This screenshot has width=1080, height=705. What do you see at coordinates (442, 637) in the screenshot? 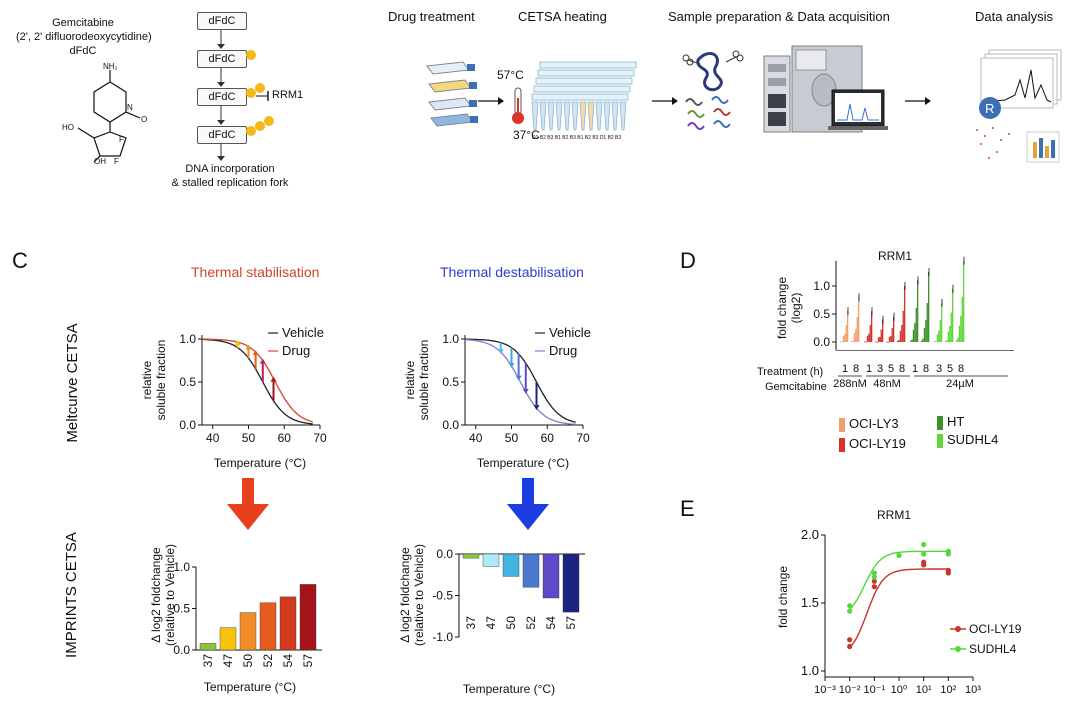
I see `bar-y-tick-label: -1.0` at bounding box center [442, 637].